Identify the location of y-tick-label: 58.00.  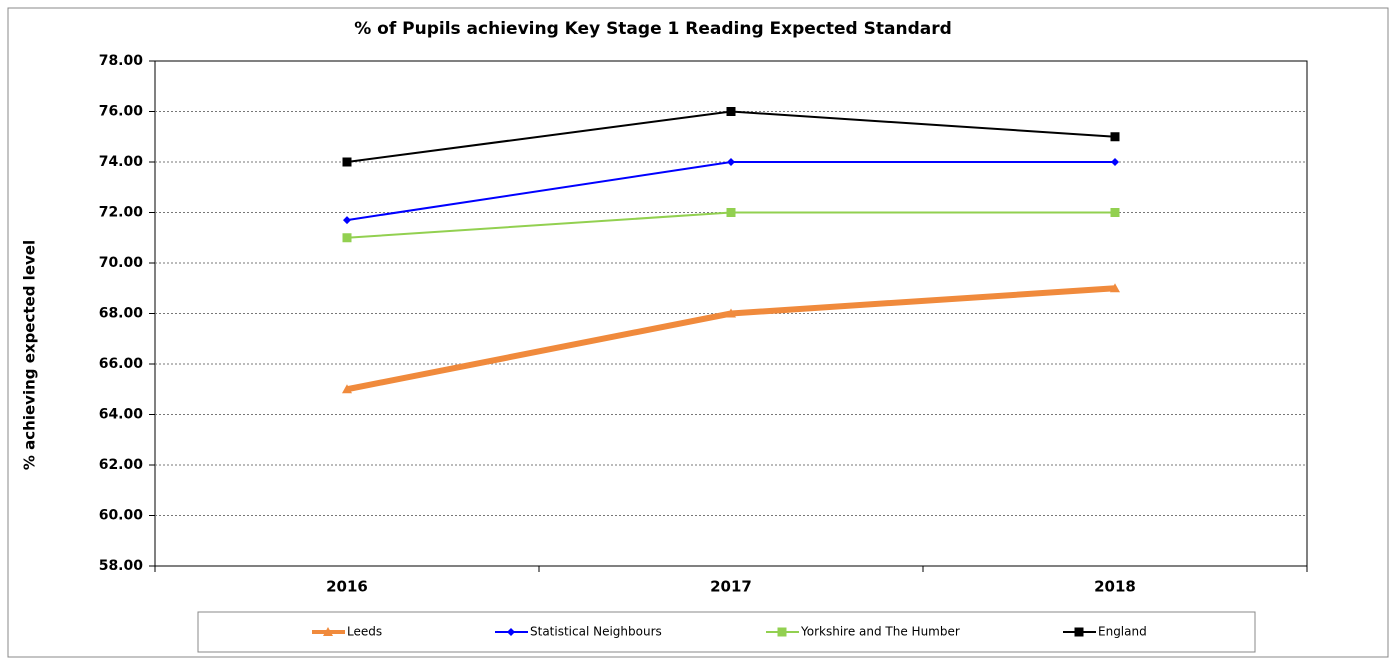
(121, 566).